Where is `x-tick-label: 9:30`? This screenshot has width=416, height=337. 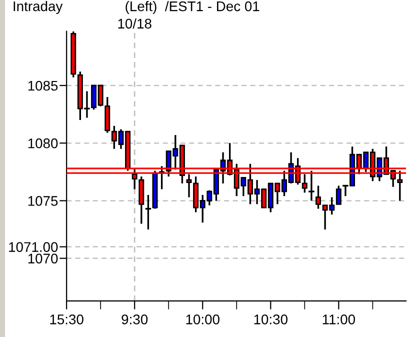 x-tick-label: 9:30 is located at coordinates (135, 319).